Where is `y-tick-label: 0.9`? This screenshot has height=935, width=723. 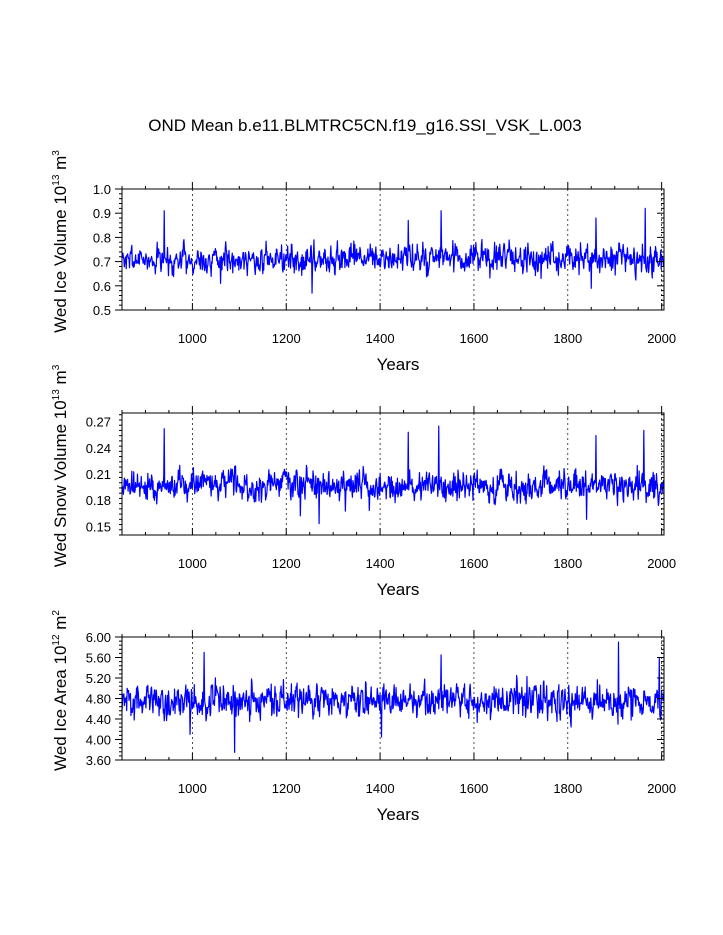 y-tick-label: 0.9 is located at coordinates (102, 213).